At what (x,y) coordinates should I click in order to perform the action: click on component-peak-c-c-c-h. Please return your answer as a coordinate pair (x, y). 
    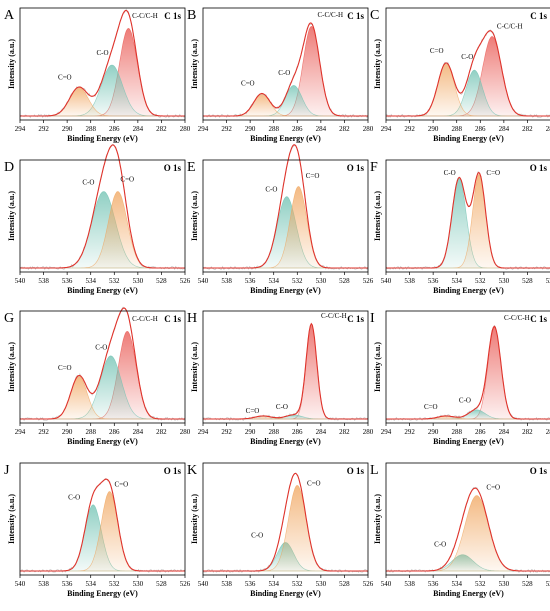
    Looking at the image, I should click on (468, 373).